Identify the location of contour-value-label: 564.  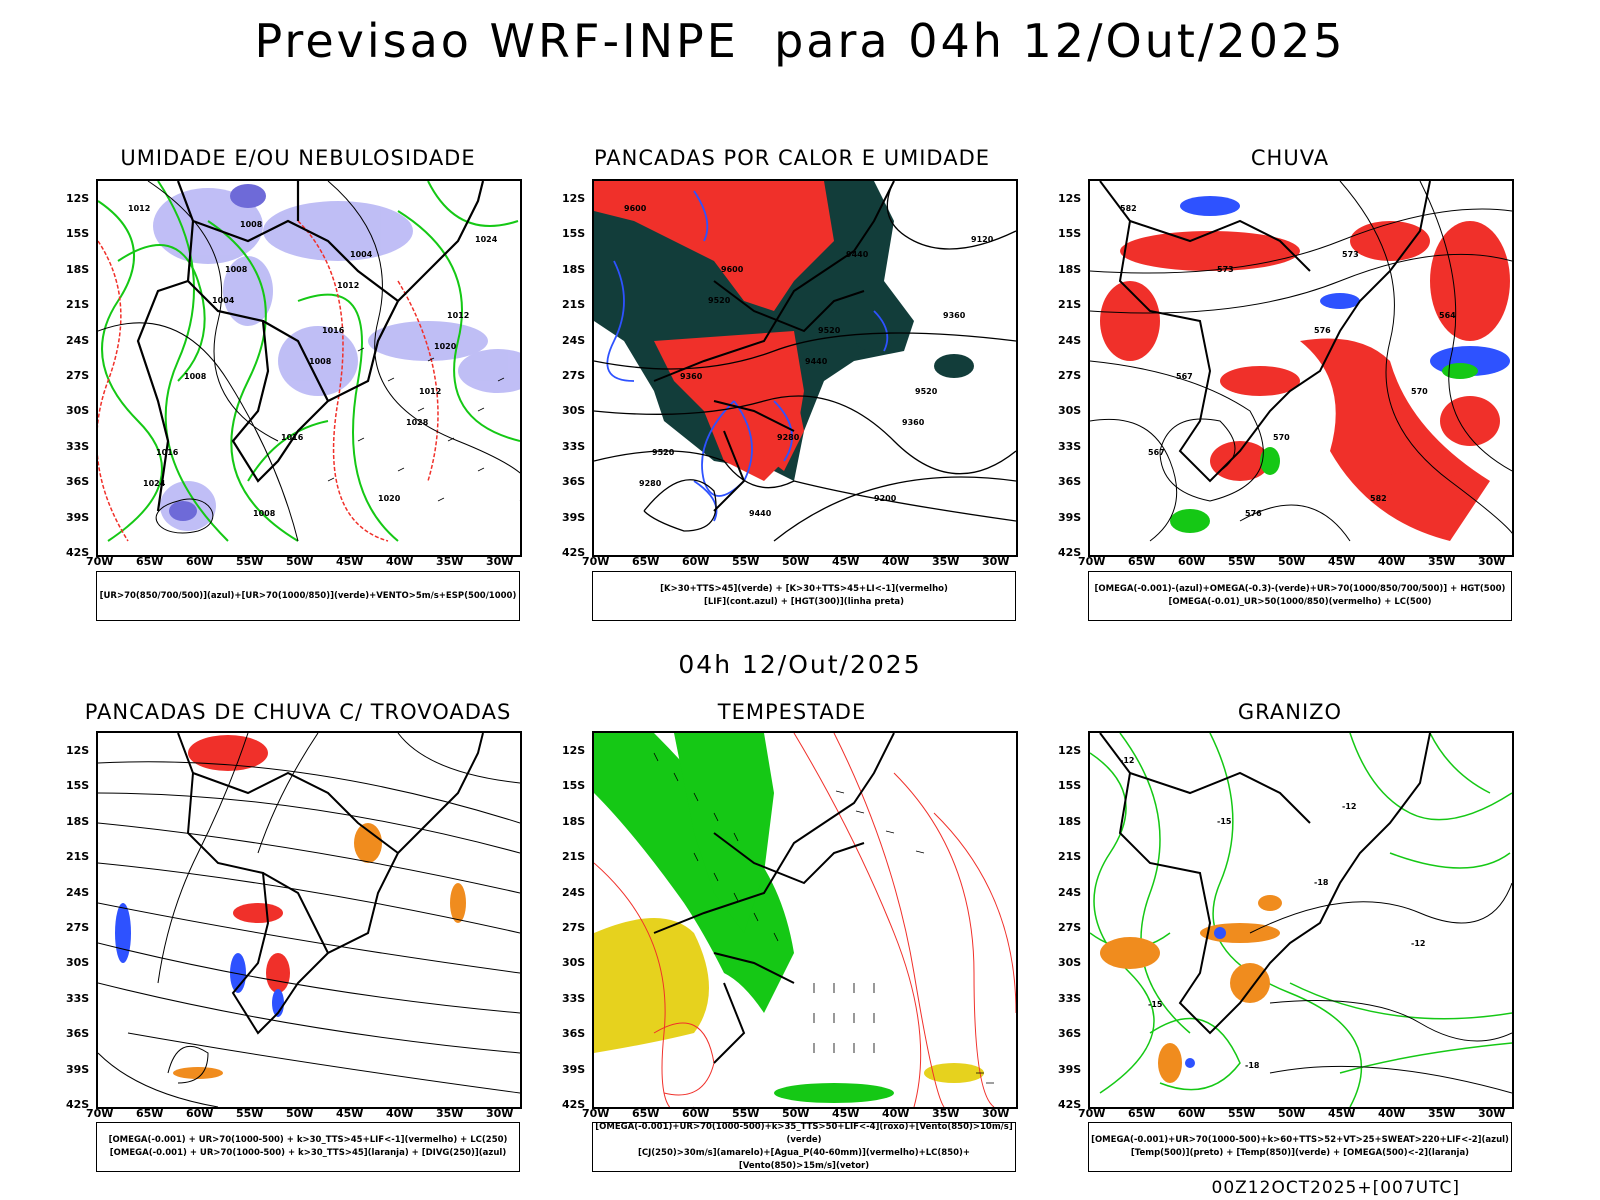
(1447, 315).